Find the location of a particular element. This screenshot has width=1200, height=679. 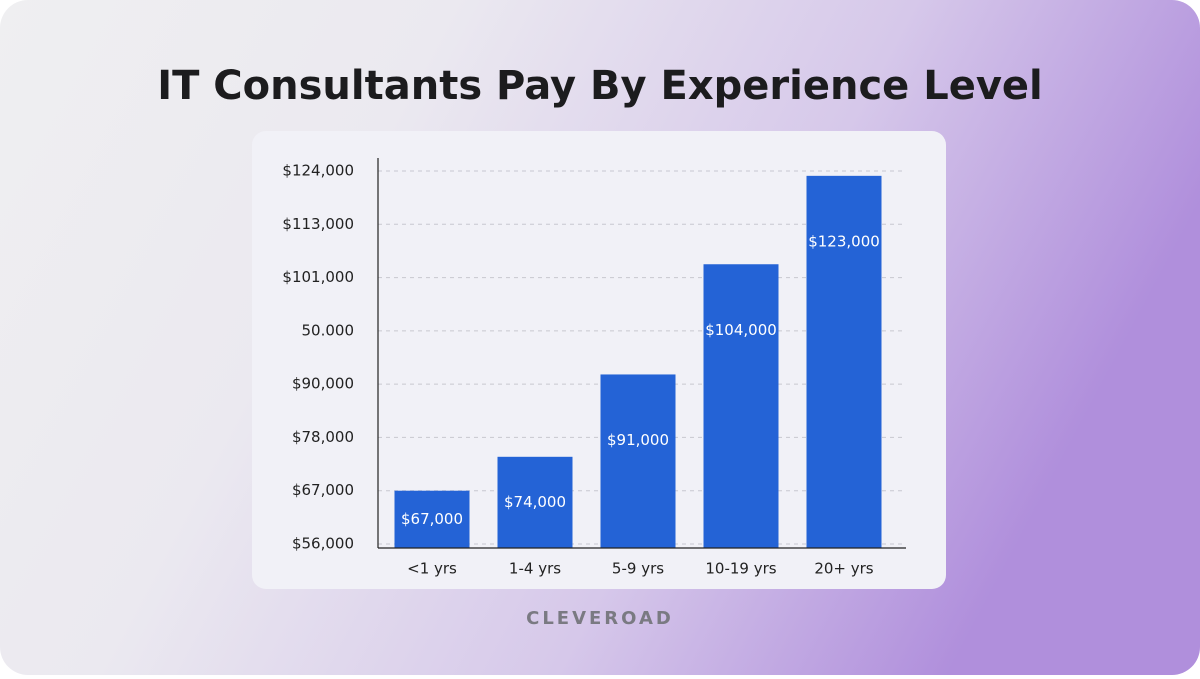

data-label: $91,000 is located at coordinates (638, 440).